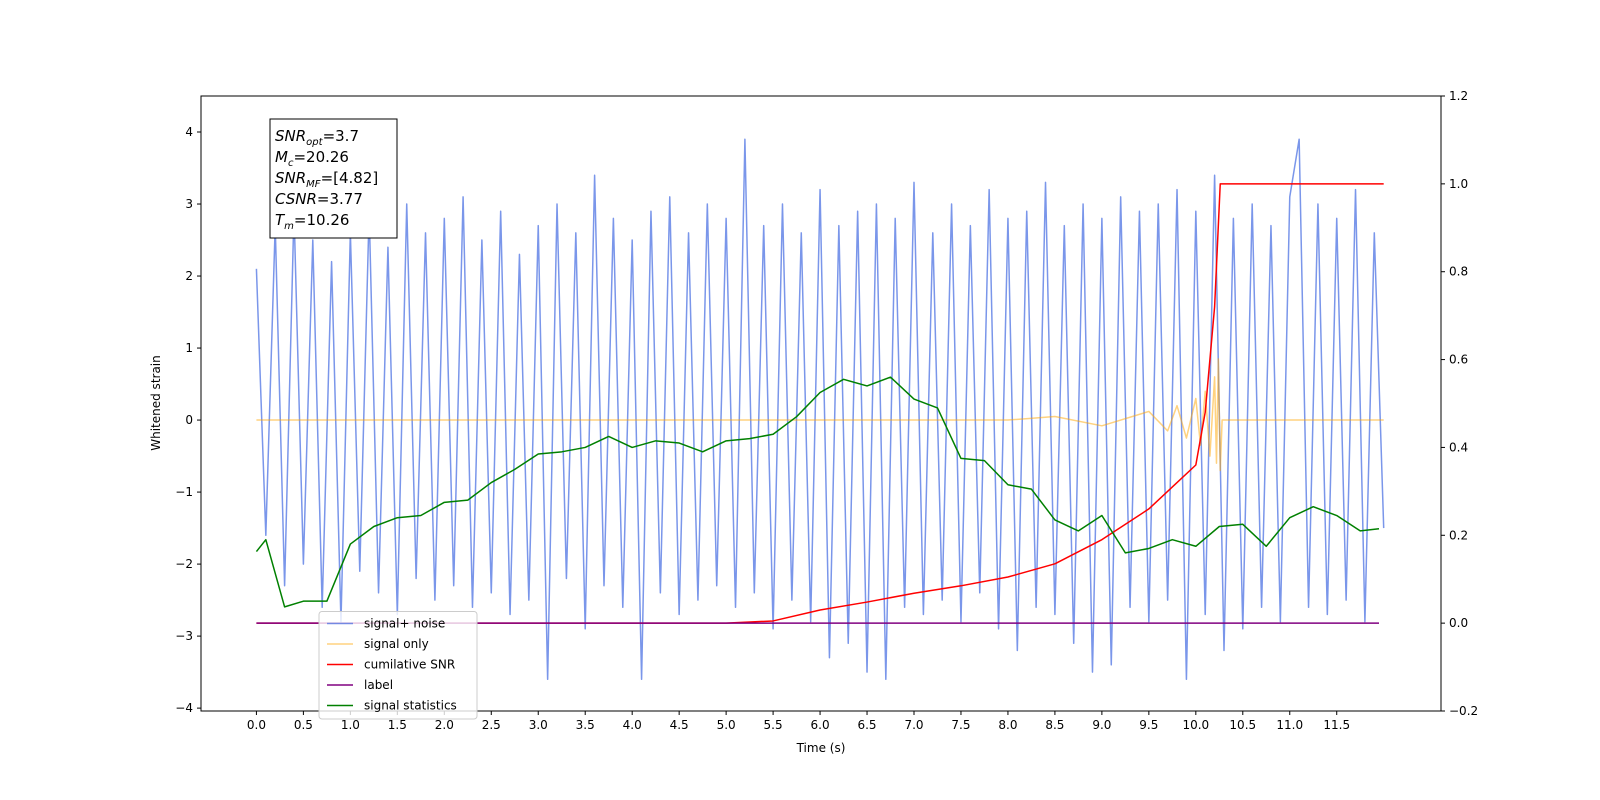 The height and width of the screenshot is (800, 1600). I want to click on x-tick-label: 2.0, so click(444, 725).